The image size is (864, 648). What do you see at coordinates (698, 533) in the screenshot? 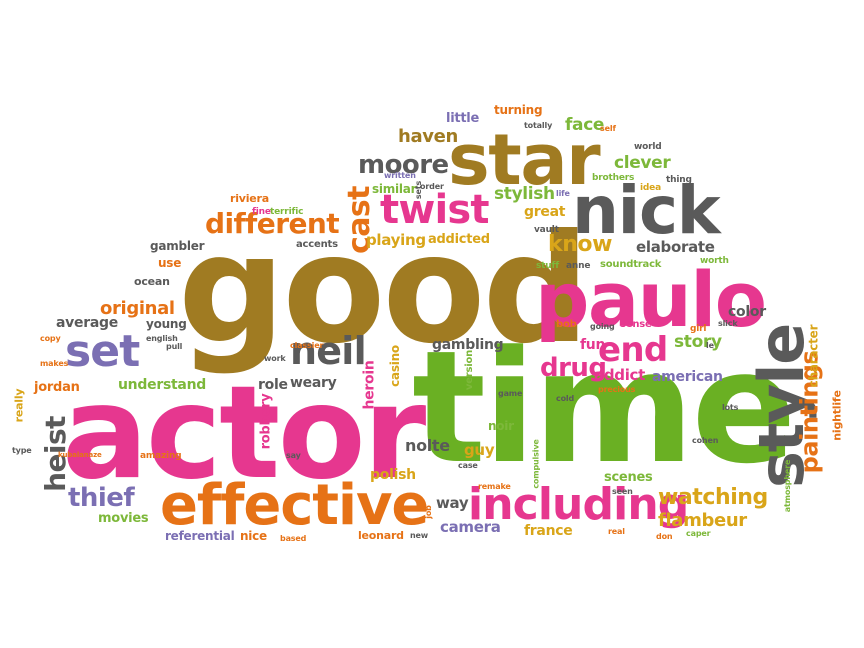
I see `word-caper: caper` at bounding box center [698, 533].